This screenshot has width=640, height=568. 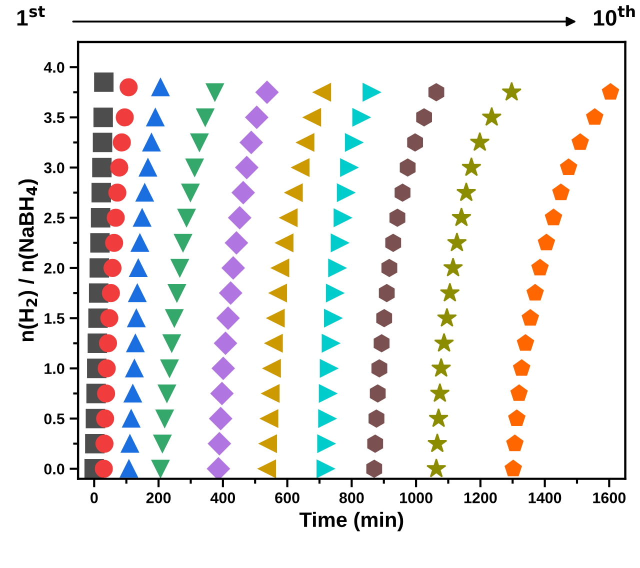 I want to click on y-tick-label: 2.5, so click(x=54, y=218).